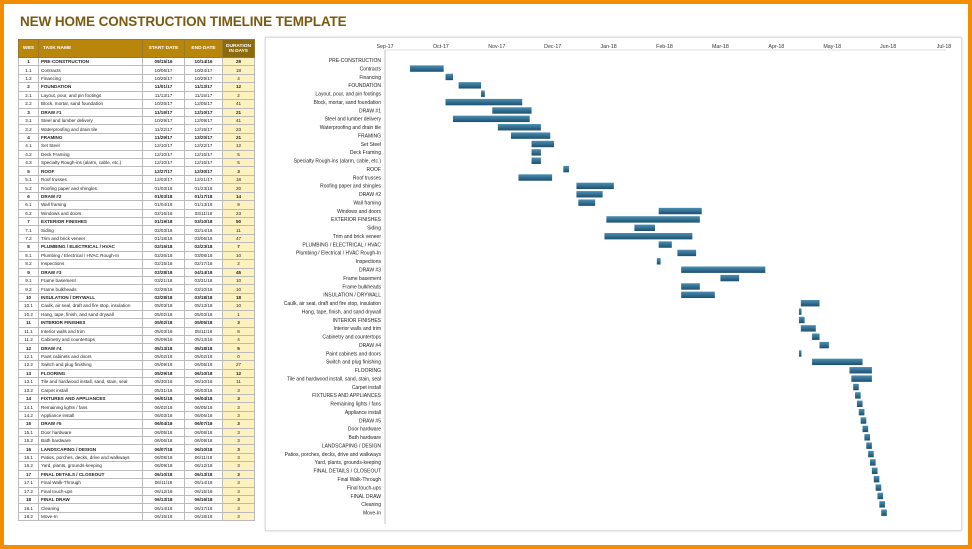 This screenshot has height=549, width=972. Describe the element at coordinates (28, 196) in the screenshot. I see `cell-wbs: 6` at that location.